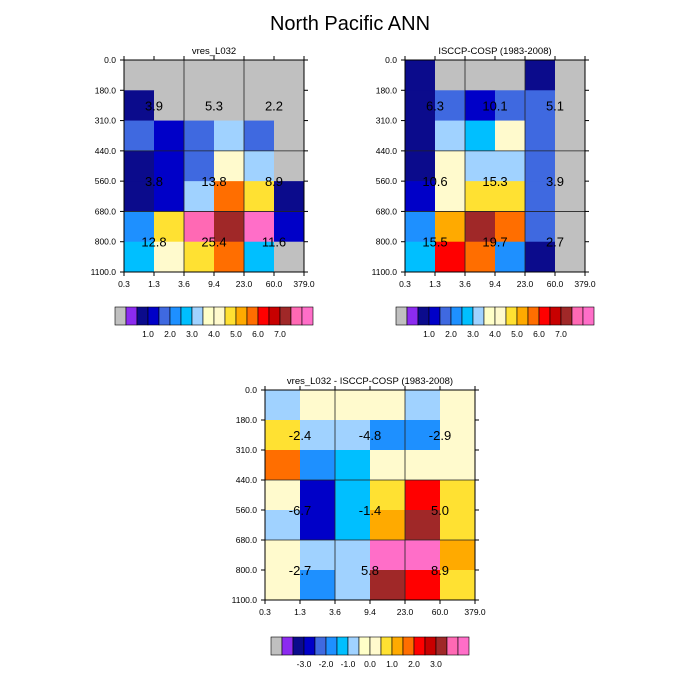  I want to click on block-value-label: -2.9, so click(440, 435).